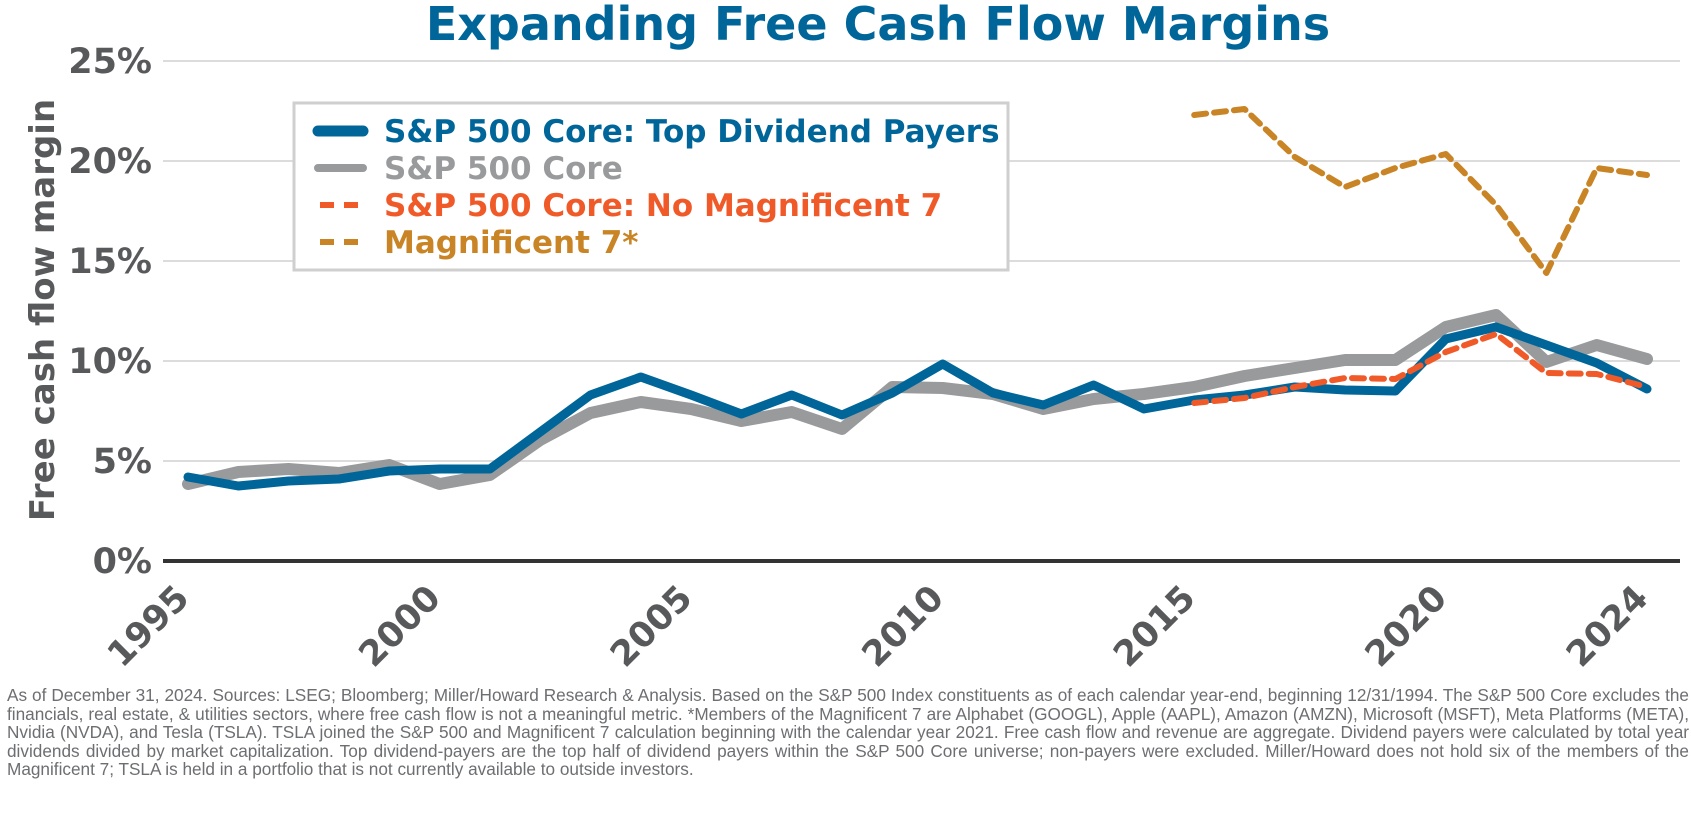 The image size is (1691, 813). Describe the element at coordinates (400, 626) in the screenshot. I see `x-tick-label: 2000` at that location.